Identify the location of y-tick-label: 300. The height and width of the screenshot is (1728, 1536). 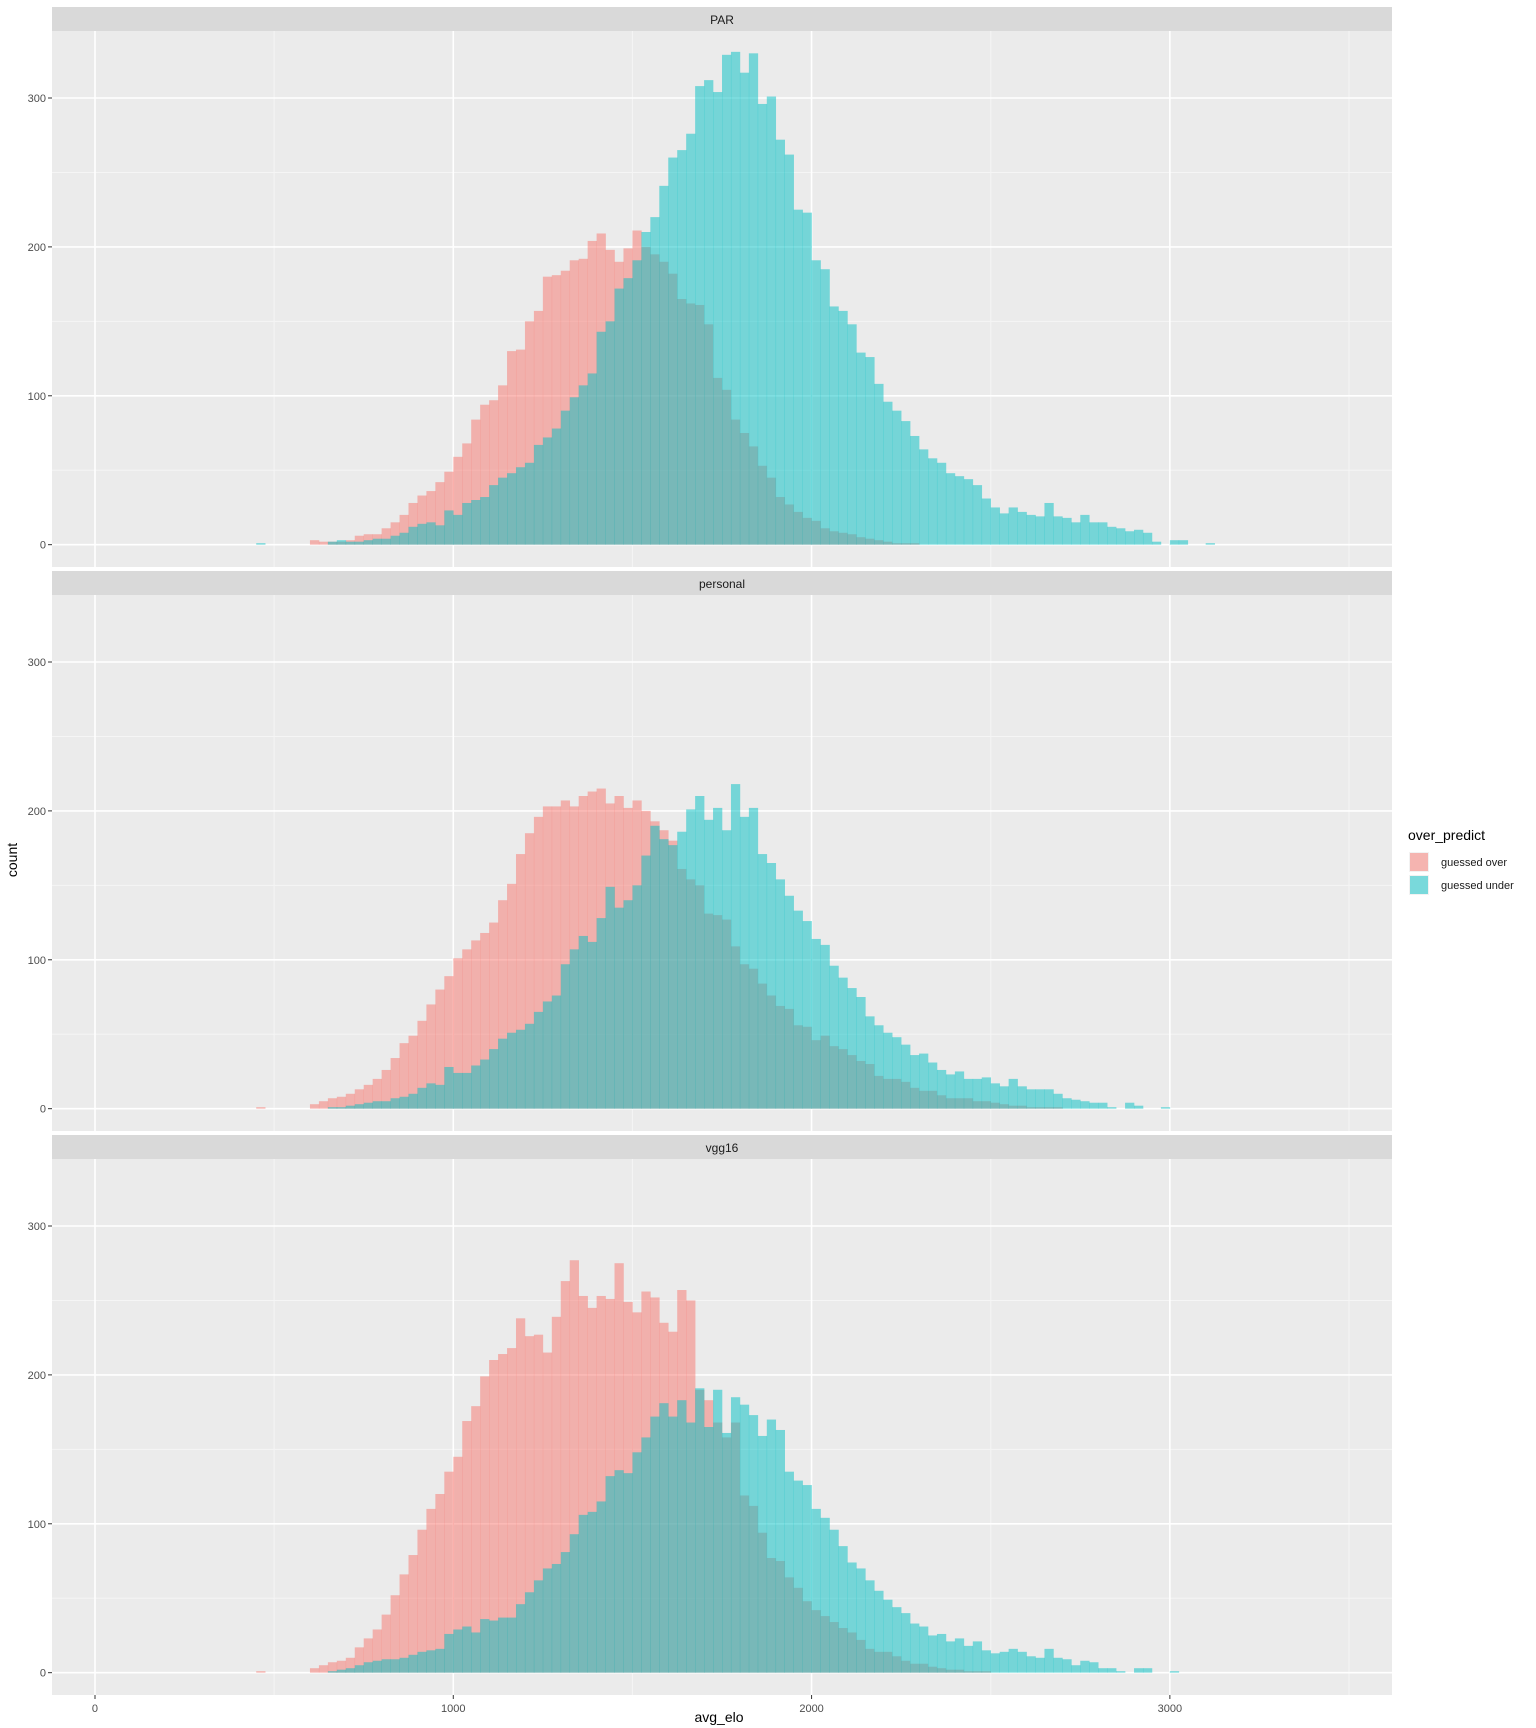
(37, 1227).